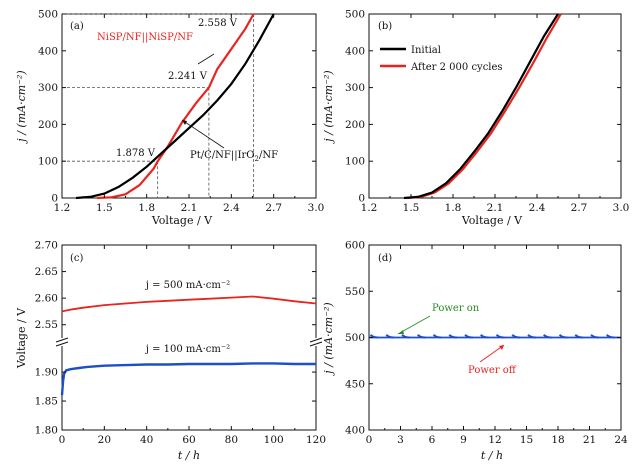 The width and height of the screenshot is (638, 467). Describe the element at coordinates (361, 199) in the screenshot. I see `b-ytick-label: 0` at that location.